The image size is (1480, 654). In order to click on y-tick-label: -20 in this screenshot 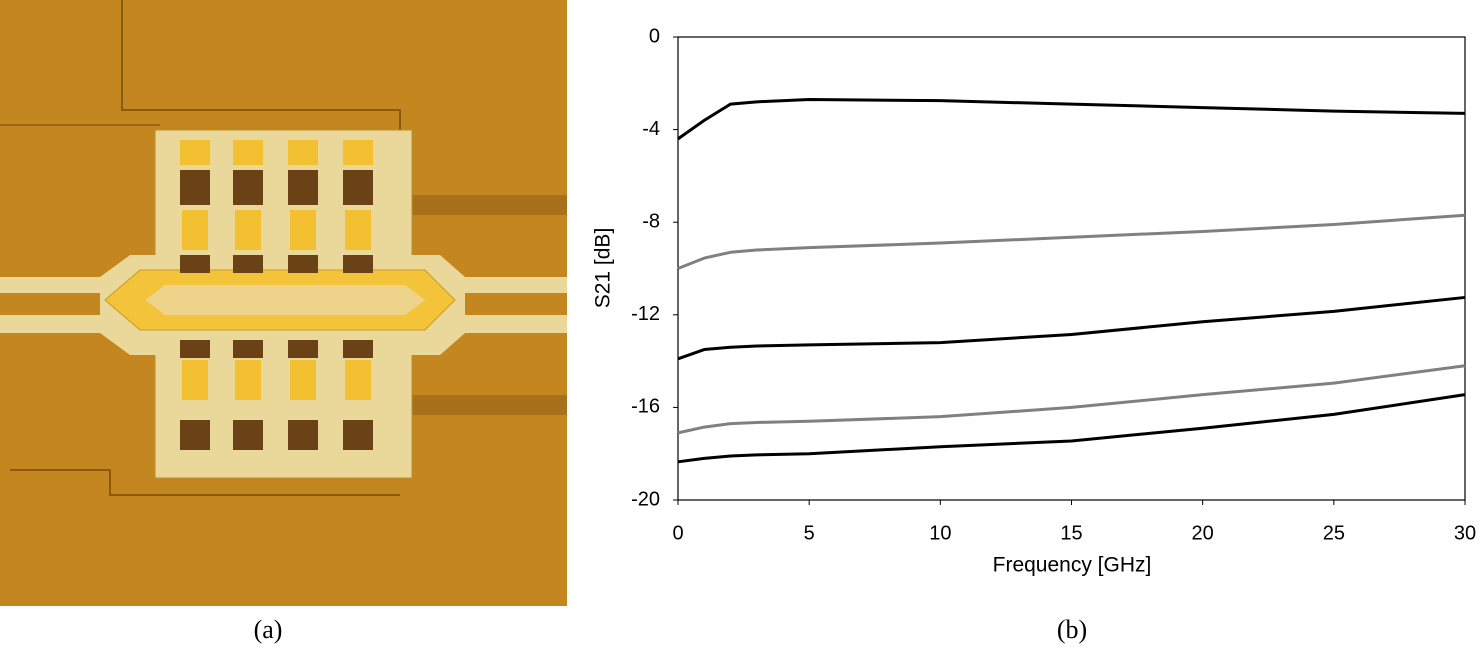, I will do `click(645, 499)`.